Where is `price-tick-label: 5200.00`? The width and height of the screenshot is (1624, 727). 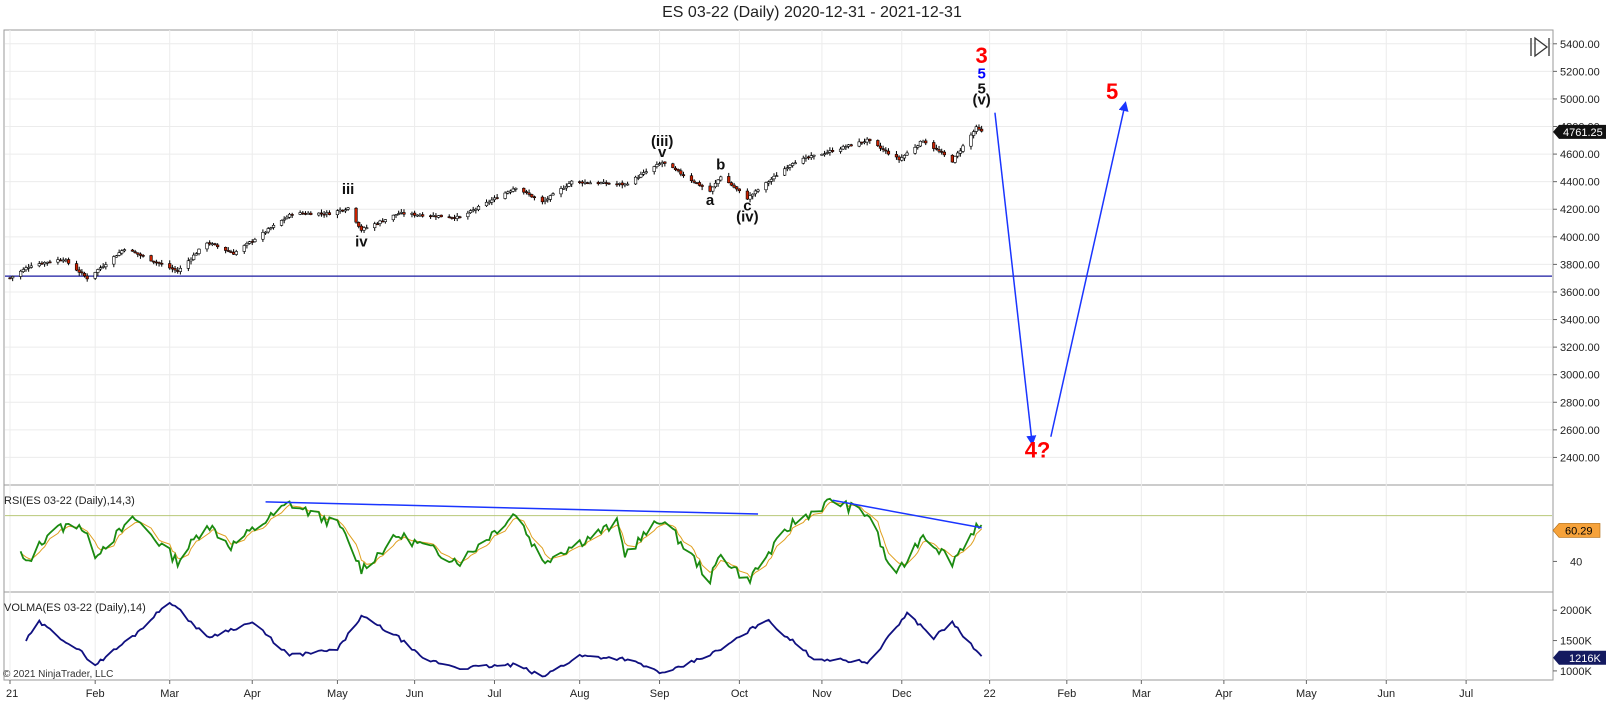 price-tick-label: 5200.00 is located at coordinates (1580, 72).